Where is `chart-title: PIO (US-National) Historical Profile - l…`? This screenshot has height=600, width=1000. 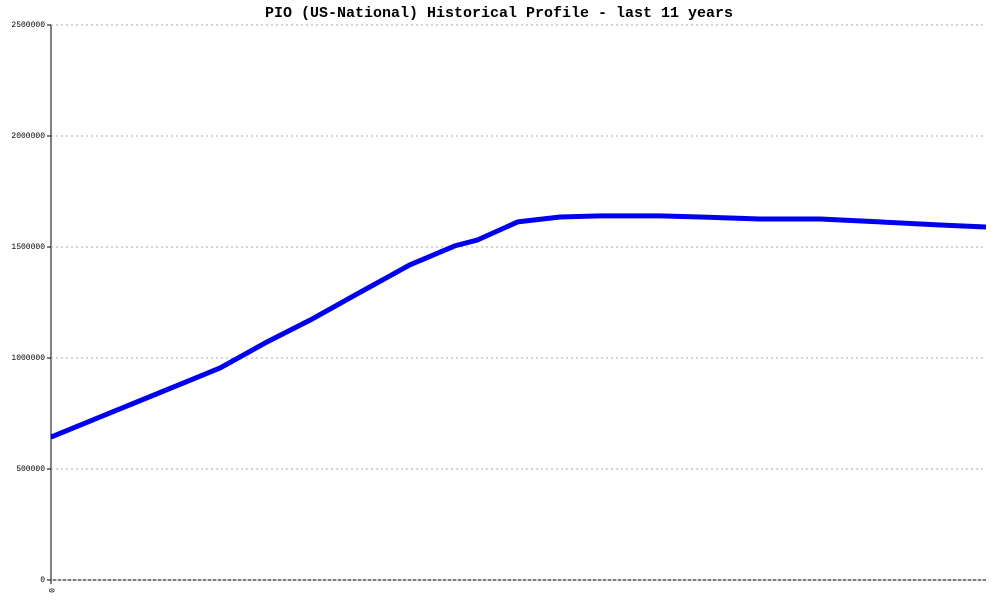
chart-title: PIO (US-National) Historical Profile - l… is located at coordinates (499, 13).